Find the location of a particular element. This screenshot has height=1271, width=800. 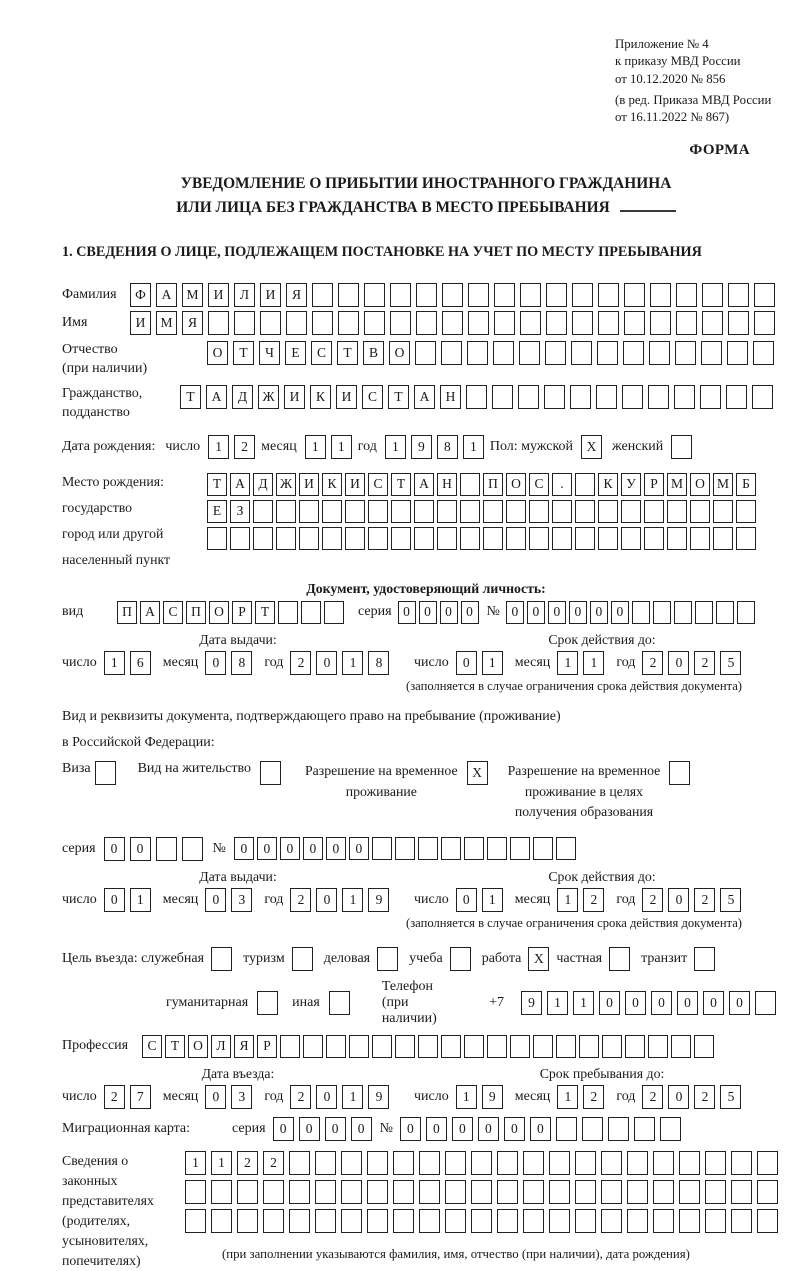

form-cell: К is located at coordinates (332, 484).